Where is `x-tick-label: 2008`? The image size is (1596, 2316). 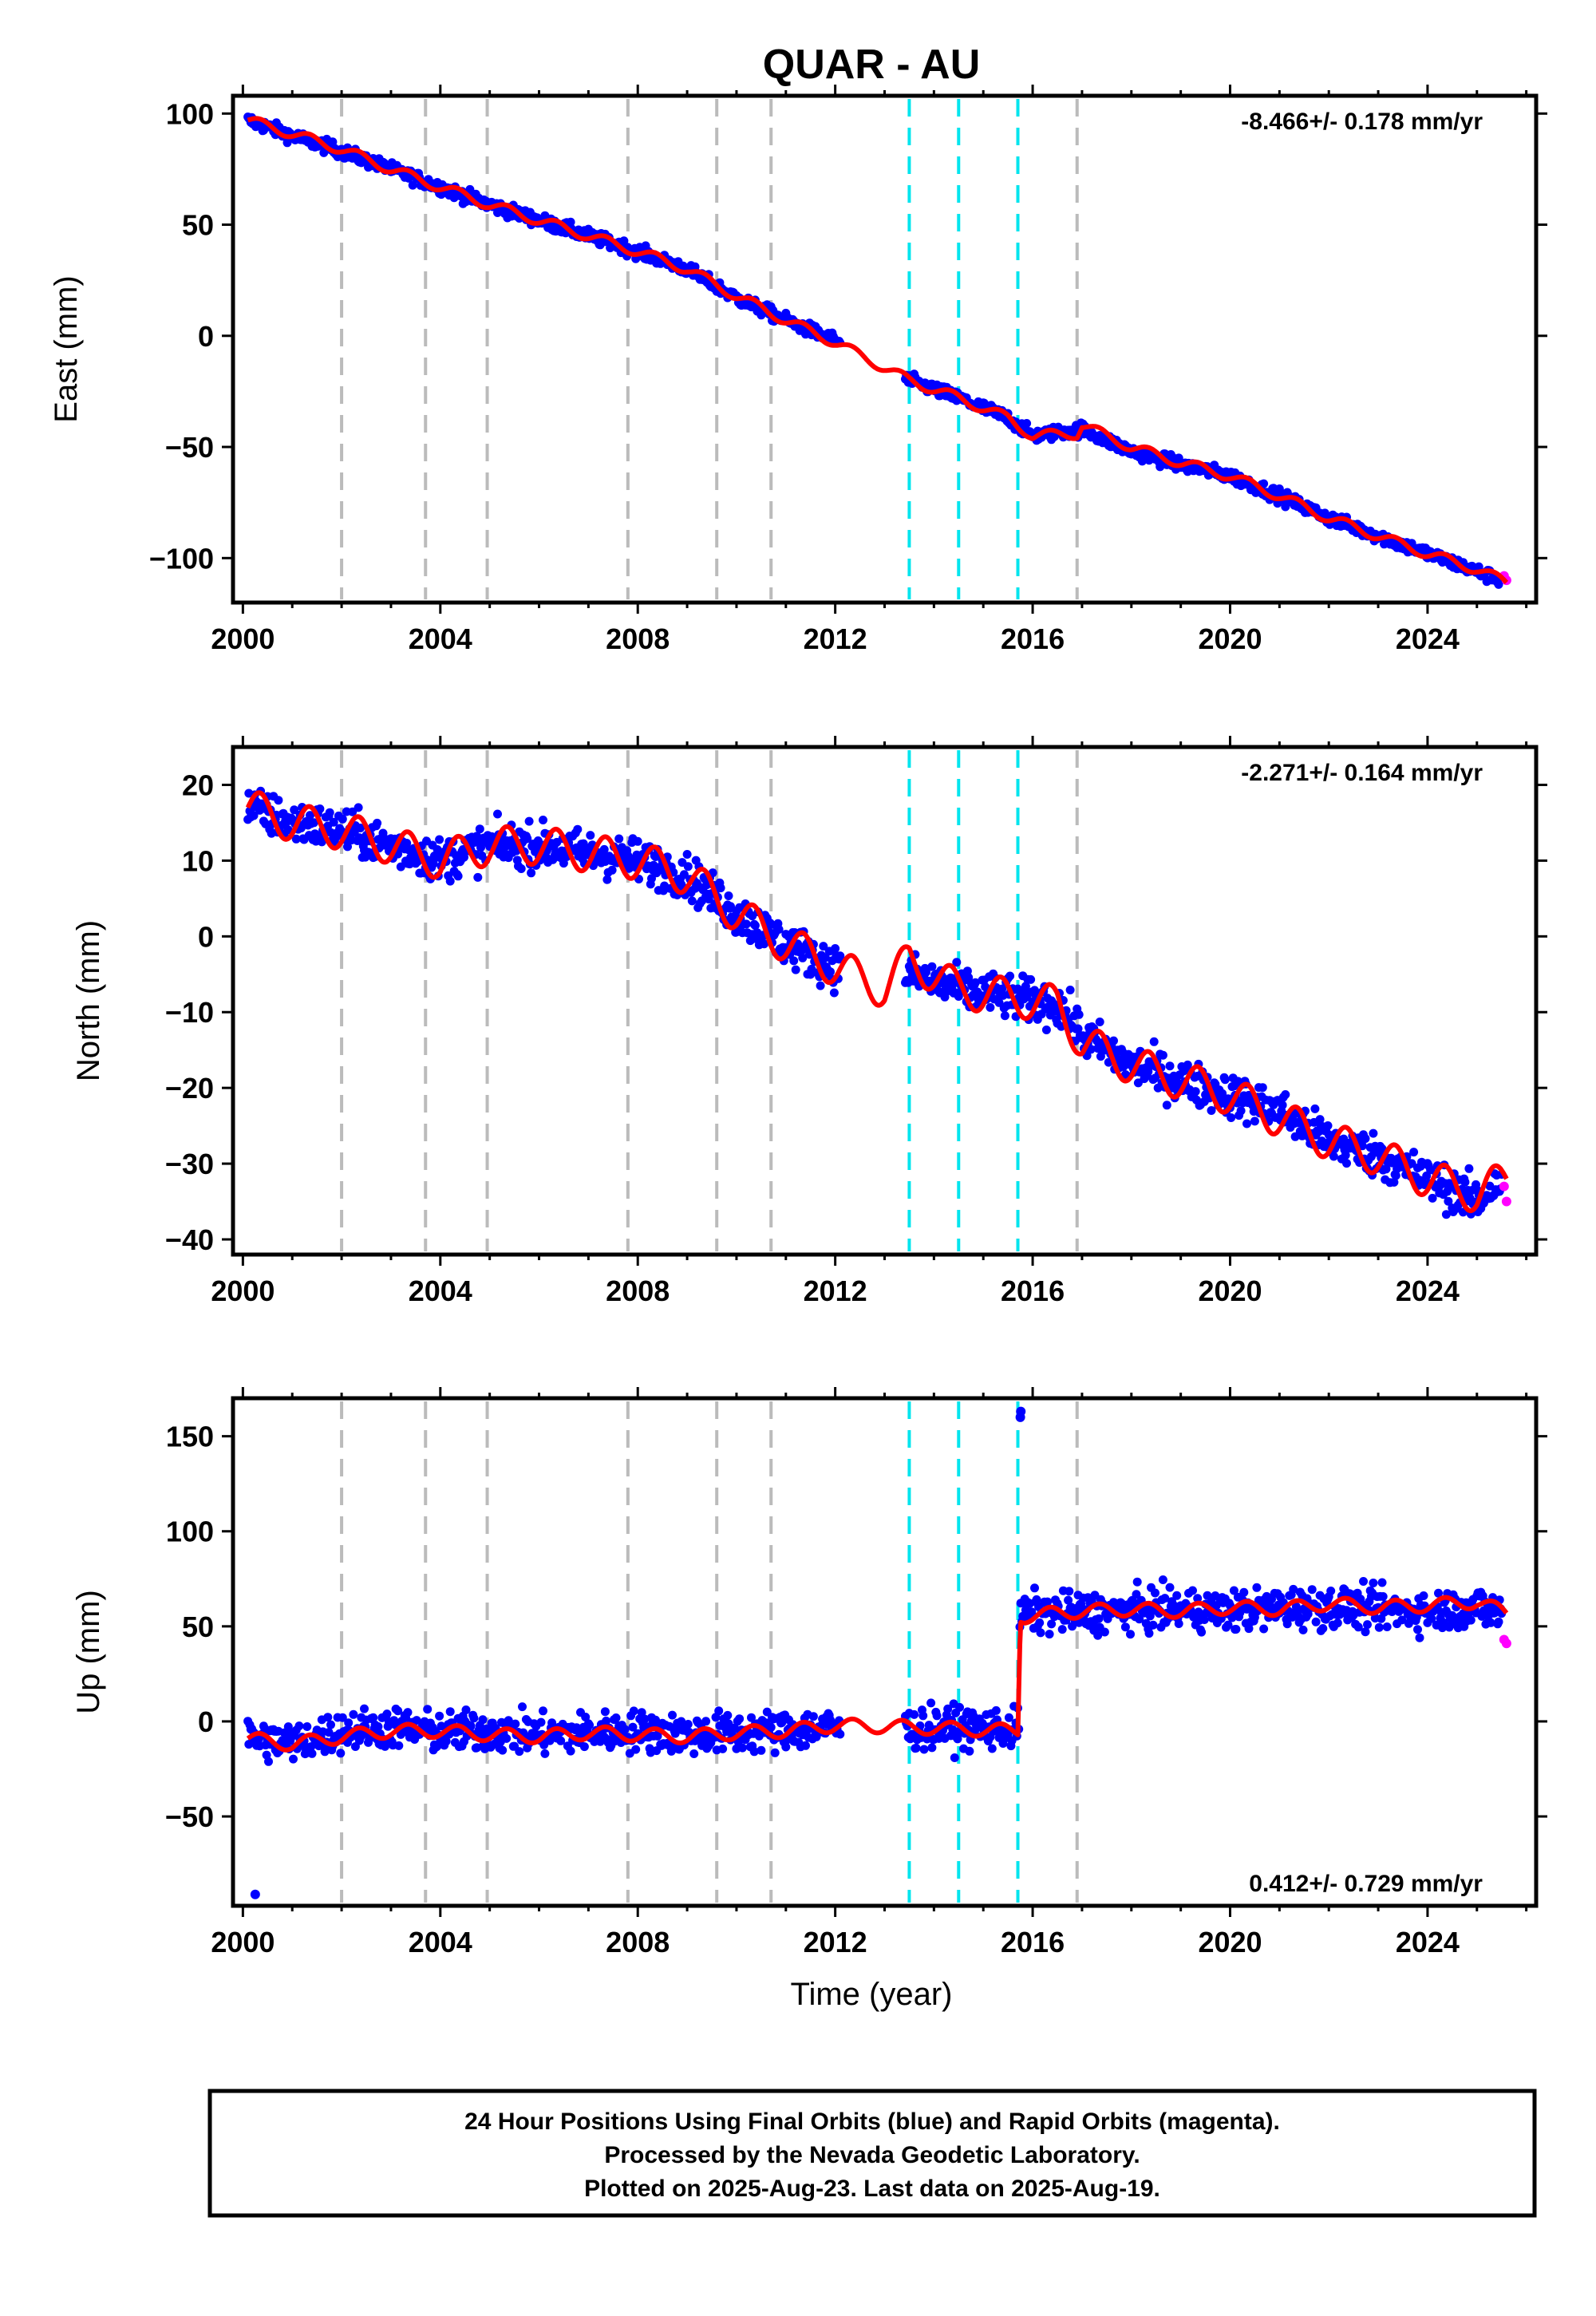 x-tick-label: 2008 is located at coordinates (638, 1942).